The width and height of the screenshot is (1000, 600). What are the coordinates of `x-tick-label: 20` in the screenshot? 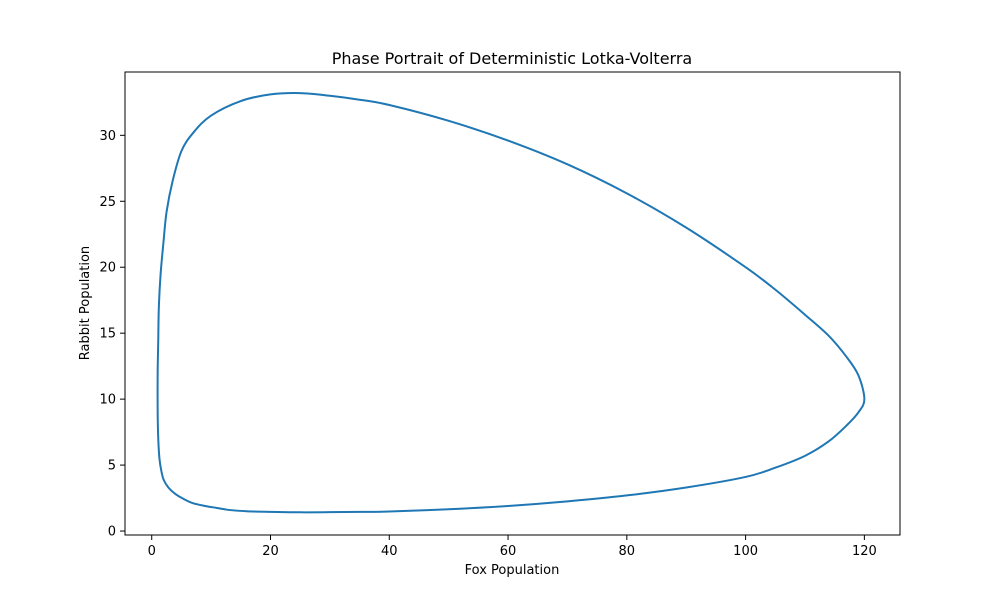 It's located at (270, 551).